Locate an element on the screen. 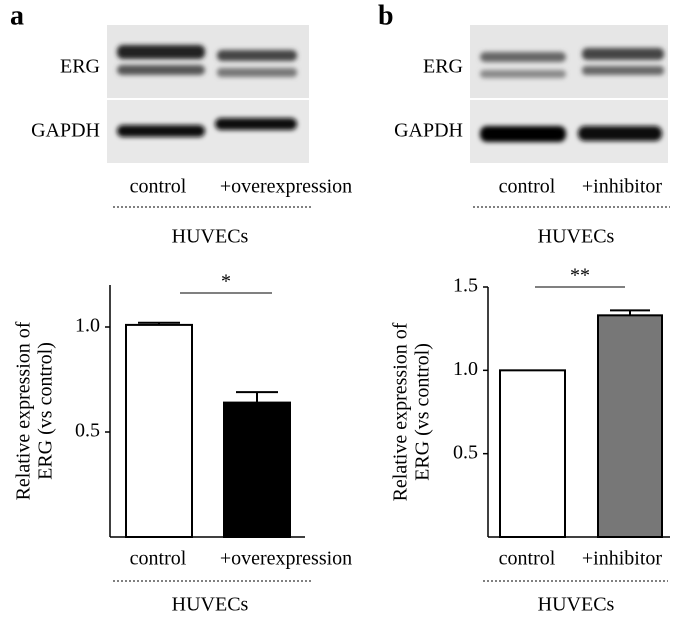 The image size is (685, 618). x-tick-label: +overexpression is located at coordinates (286, 559).